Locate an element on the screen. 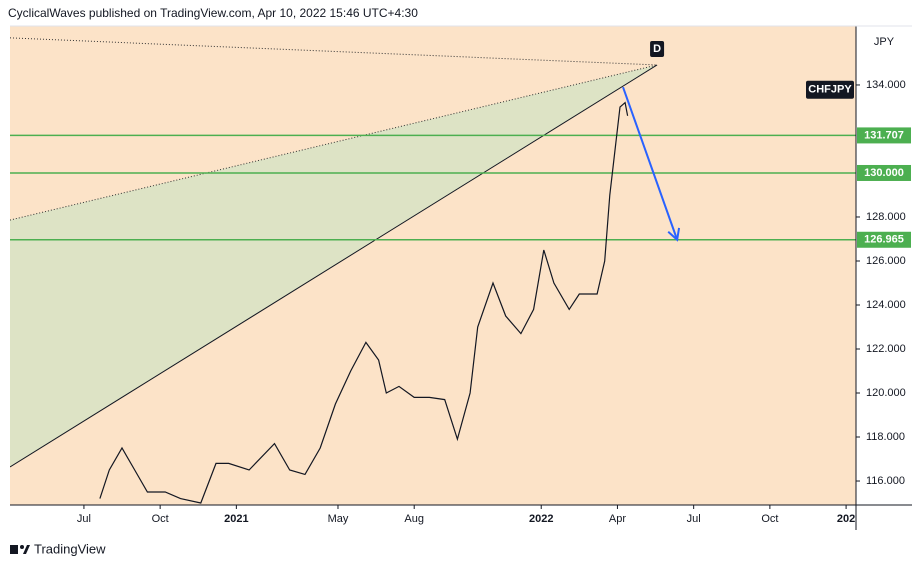 The height and width of the screenshot is (573, 924). level-label: 126.965 is located at coordinates (884, 240).